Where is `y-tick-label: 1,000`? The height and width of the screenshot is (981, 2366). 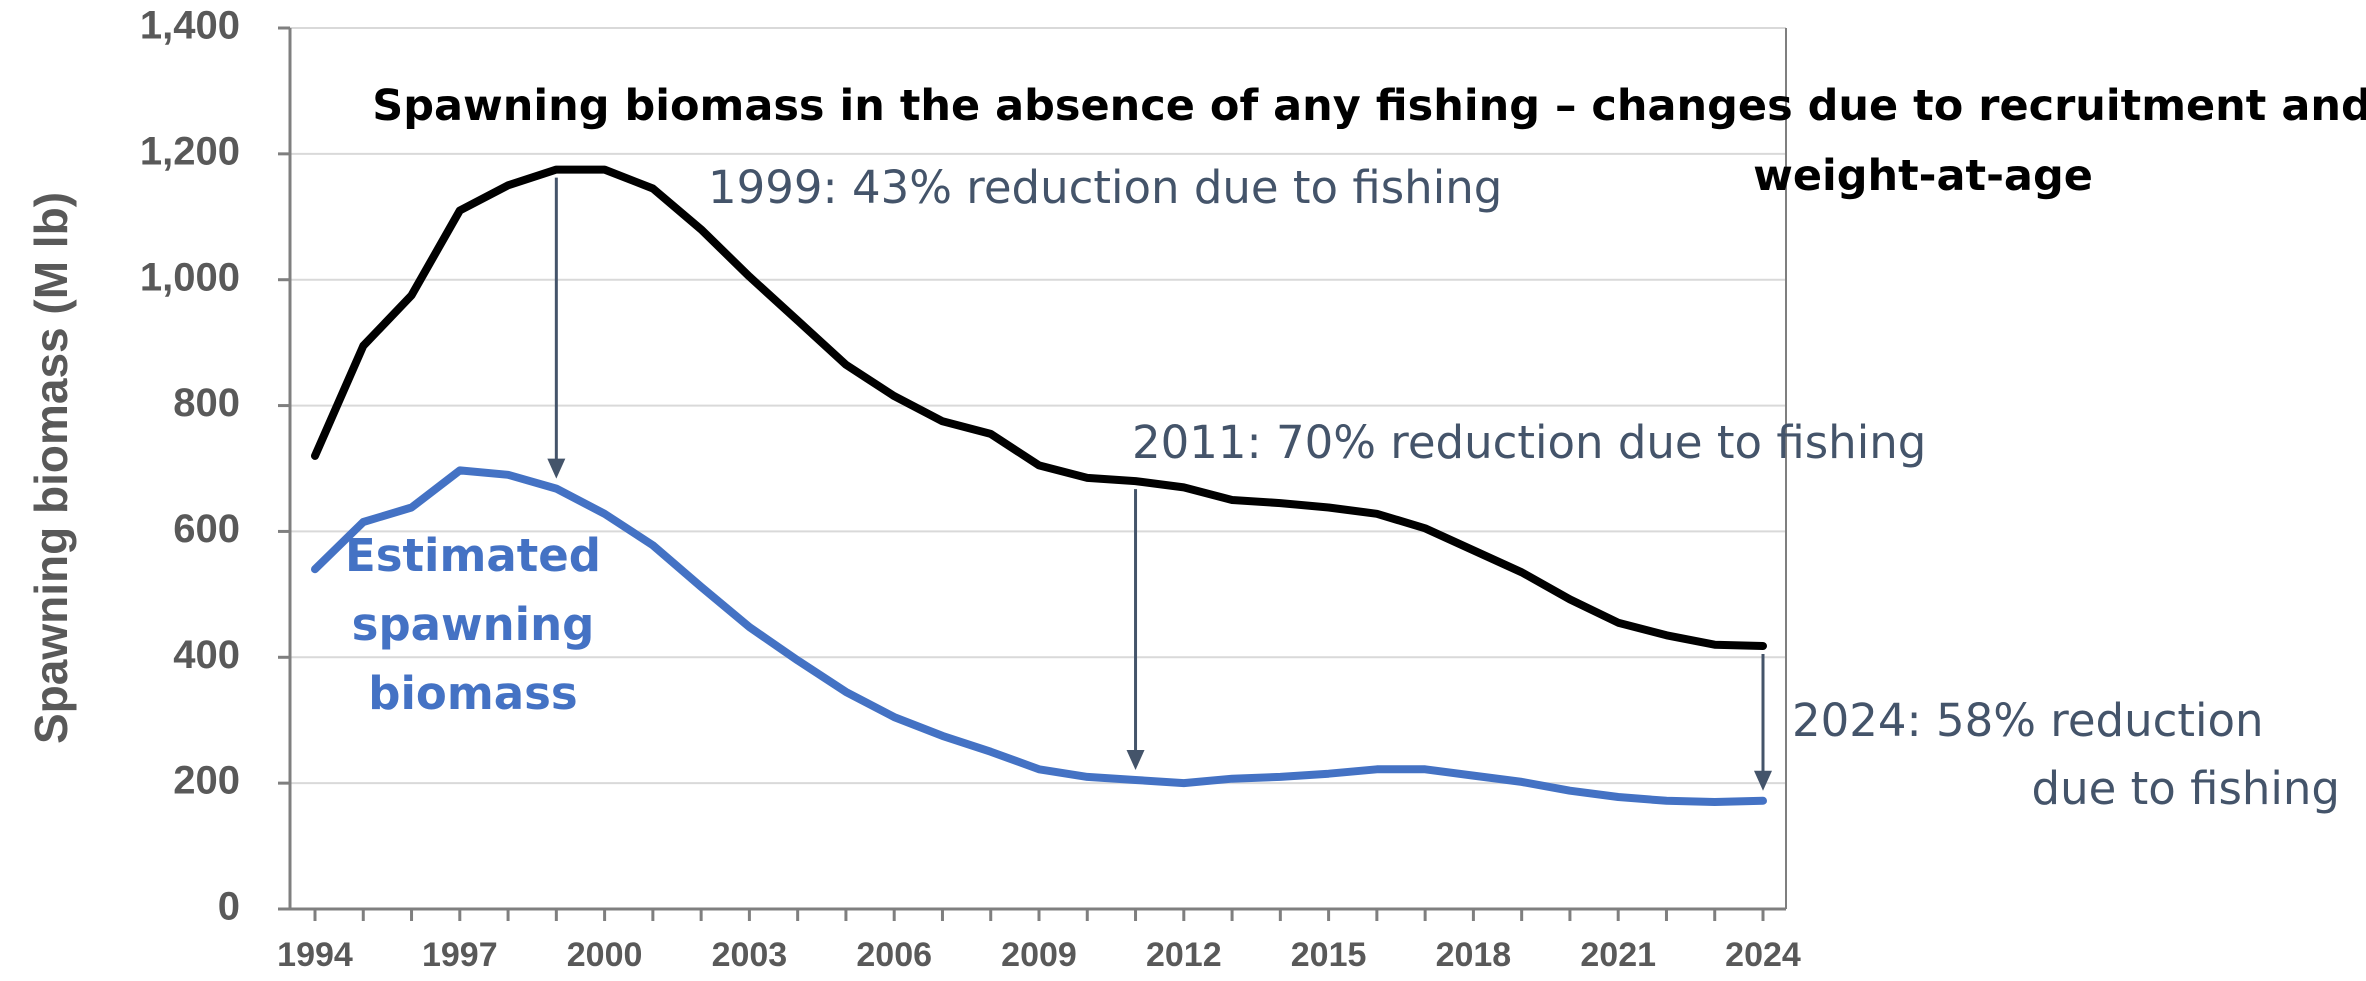
y-tick-label: 1,000 is located at coordinates (190, 277).